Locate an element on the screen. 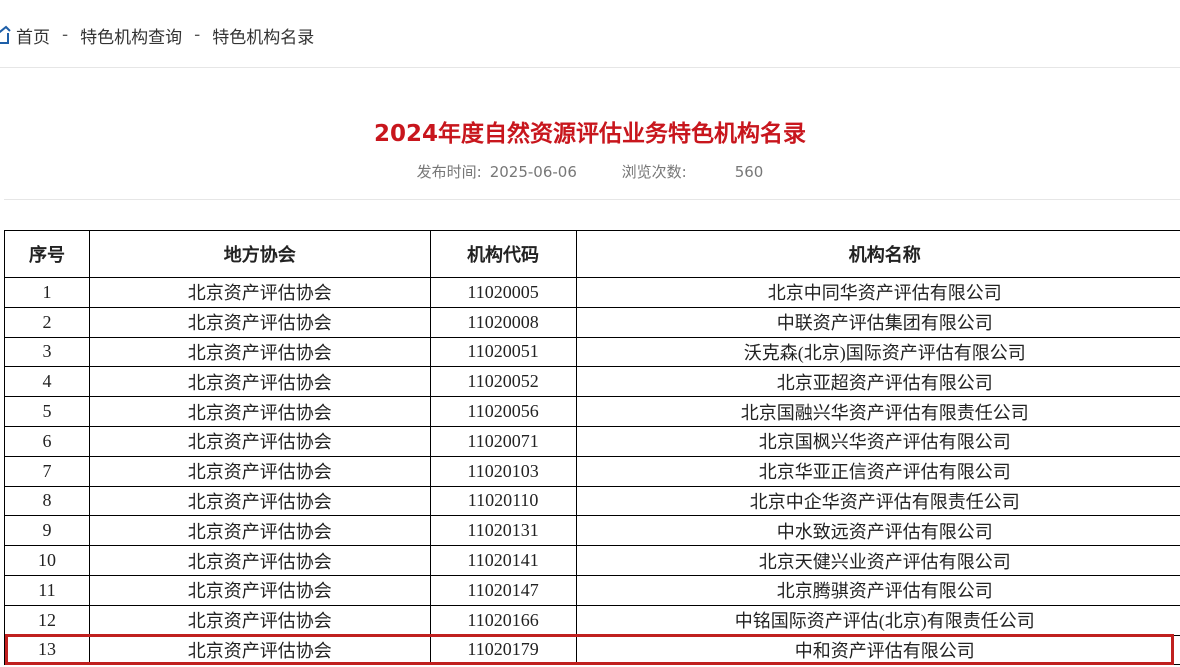  views-count: 560 is located at coordinates (749, 172).